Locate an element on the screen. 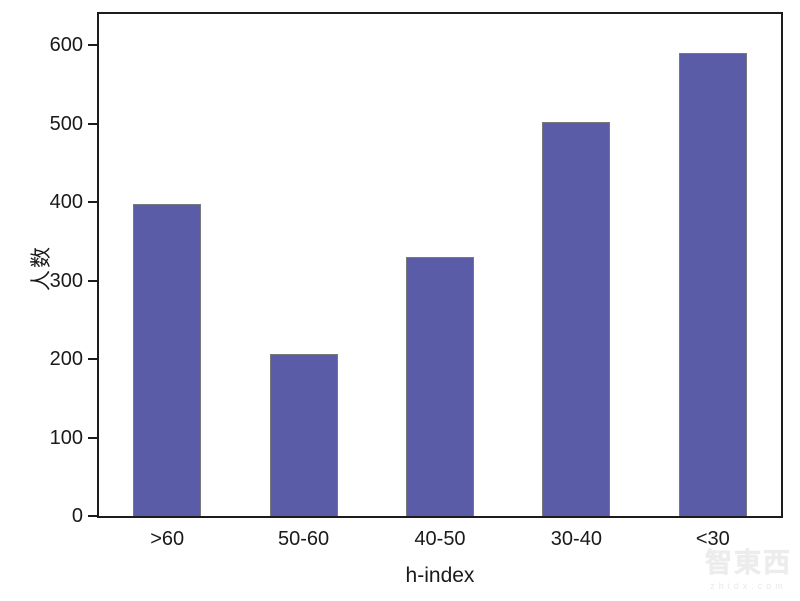 Image resolution: width=800 pixels, height=601 pixels. x-tick-label: <30 is located at coordinates (712, 539).